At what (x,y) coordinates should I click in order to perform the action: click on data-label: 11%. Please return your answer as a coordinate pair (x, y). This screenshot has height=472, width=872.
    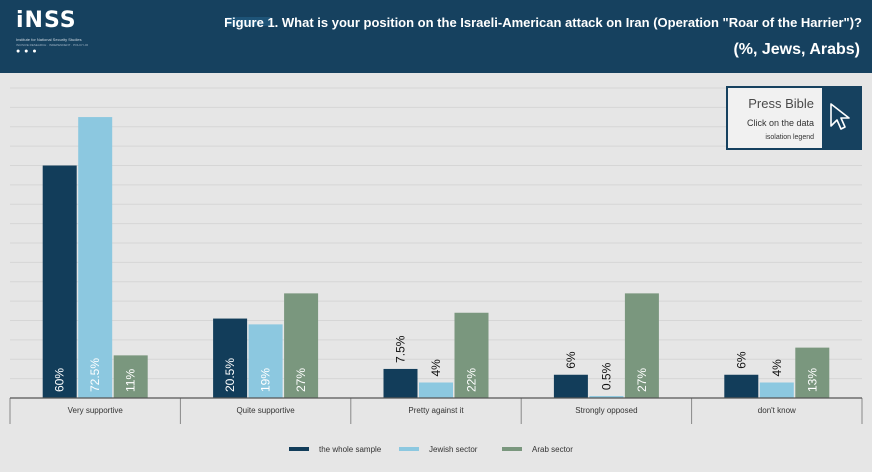
    Looking at the image, I should click on (131, 380).